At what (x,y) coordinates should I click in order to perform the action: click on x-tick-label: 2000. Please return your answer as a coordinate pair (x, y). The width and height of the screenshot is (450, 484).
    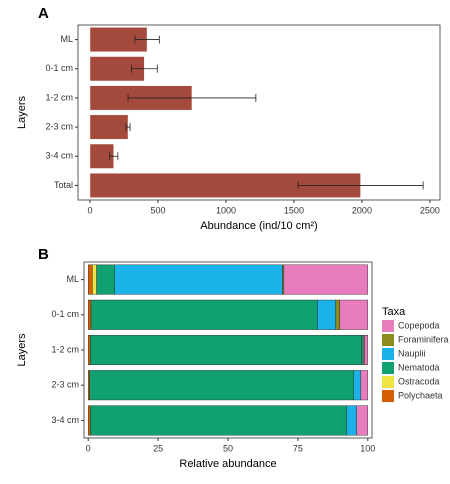
    Looking at the image, I should click on (362, 210).